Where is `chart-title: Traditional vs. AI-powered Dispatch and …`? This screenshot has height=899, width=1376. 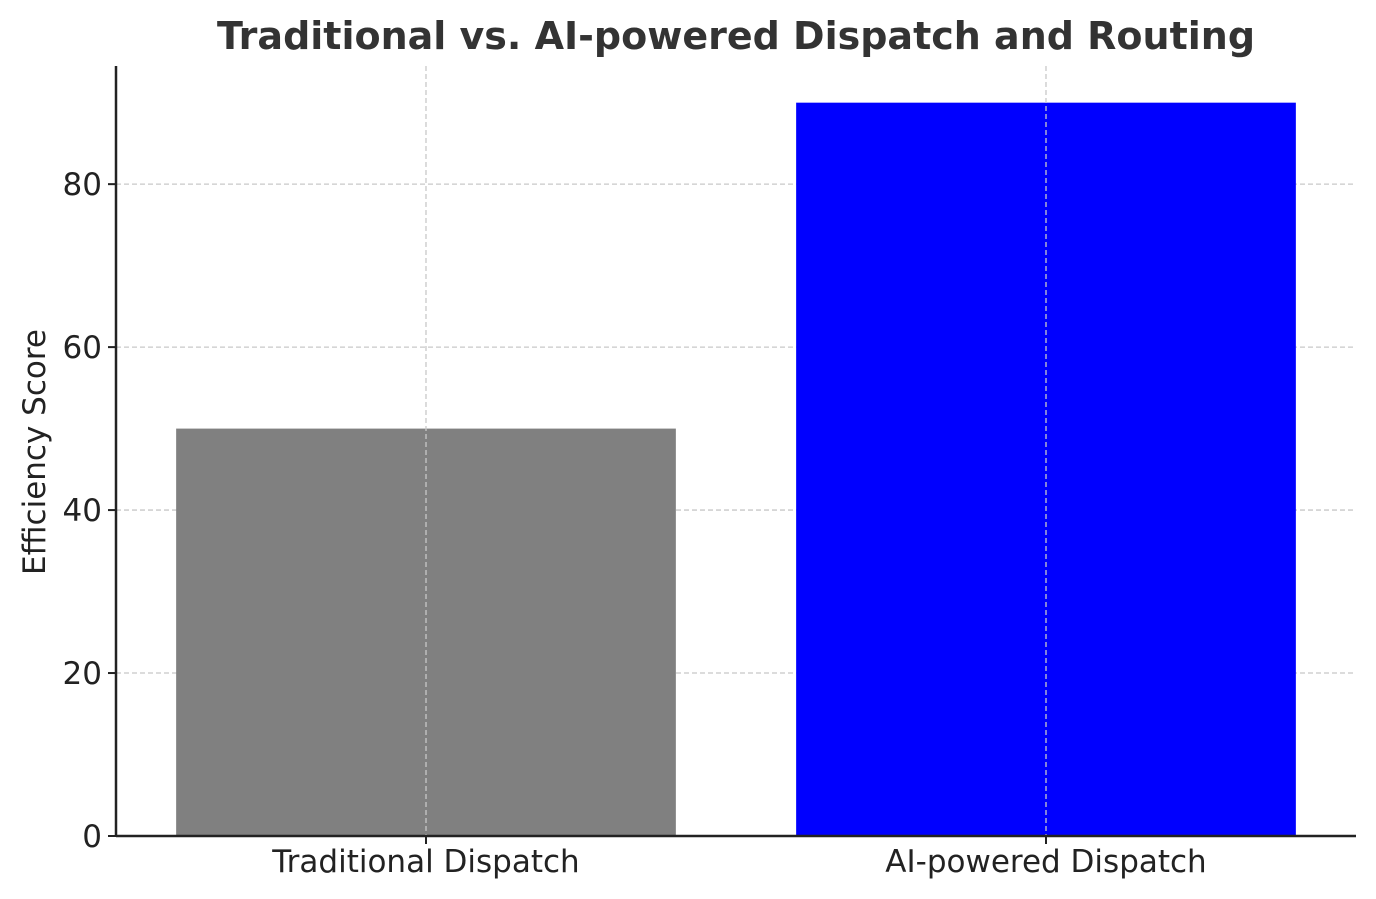
chart-title: Traditional vs. AI-powered Dispatch and … is located at coordinates (736, 36).